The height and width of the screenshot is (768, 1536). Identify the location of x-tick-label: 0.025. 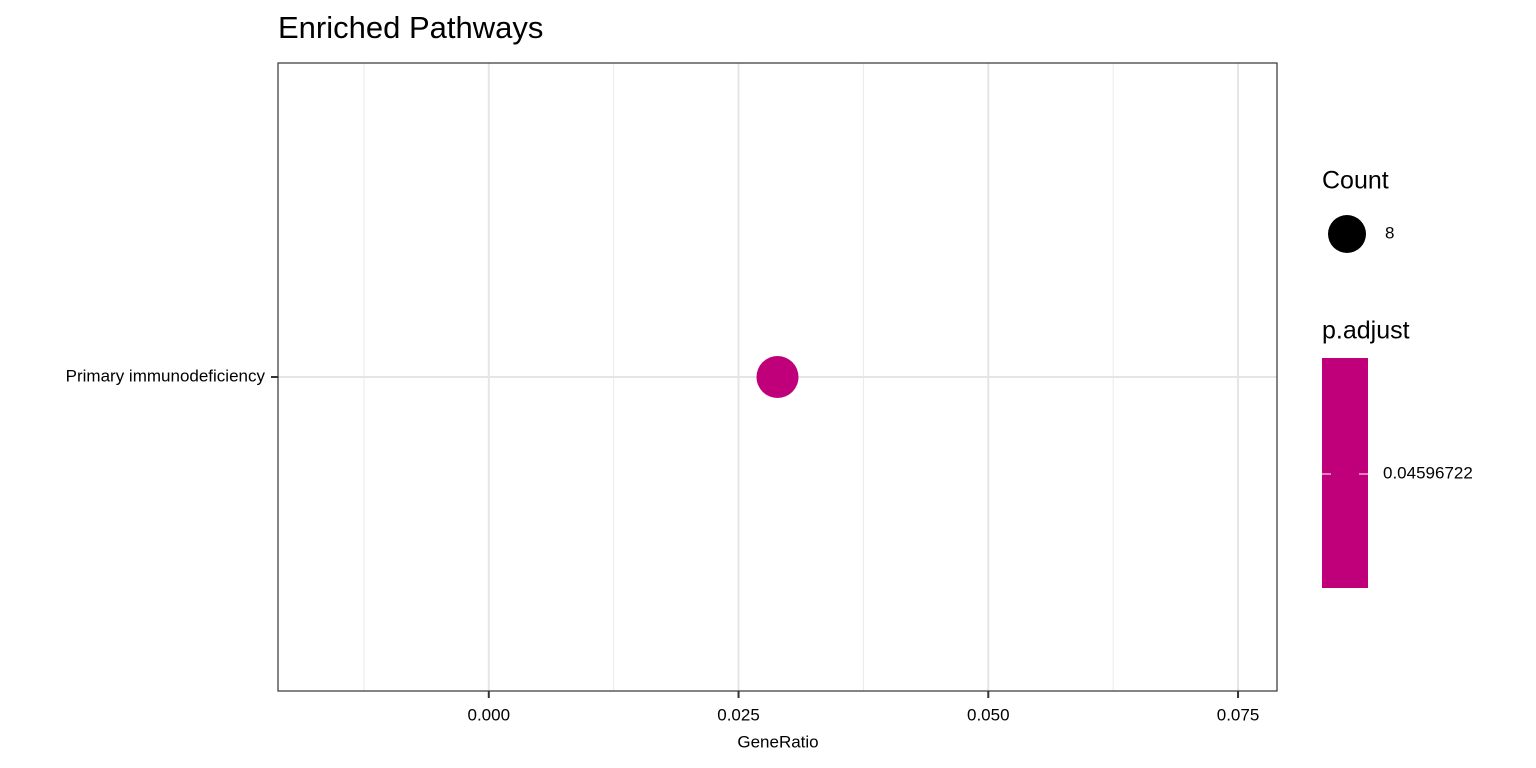
(738, 714).